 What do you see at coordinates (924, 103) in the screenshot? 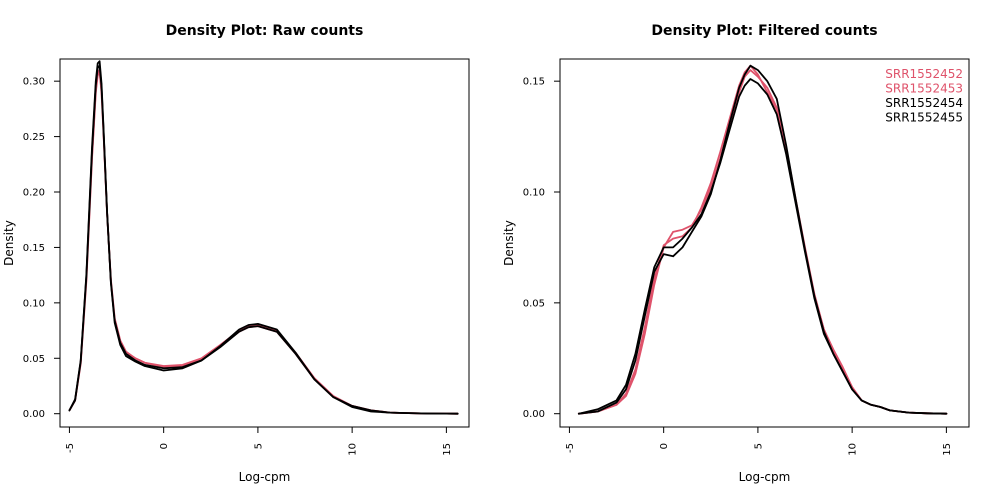
I see `legend-entry: SRR1552454` at bounding box center [924, 103].